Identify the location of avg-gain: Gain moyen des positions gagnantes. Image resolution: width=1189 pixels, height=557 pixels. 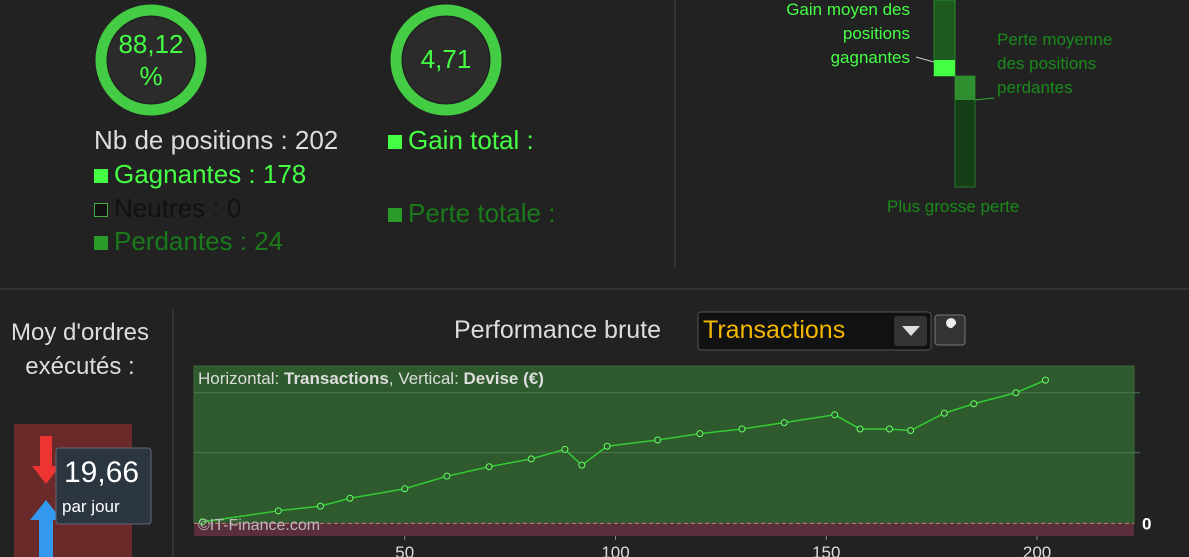
(848, 33).